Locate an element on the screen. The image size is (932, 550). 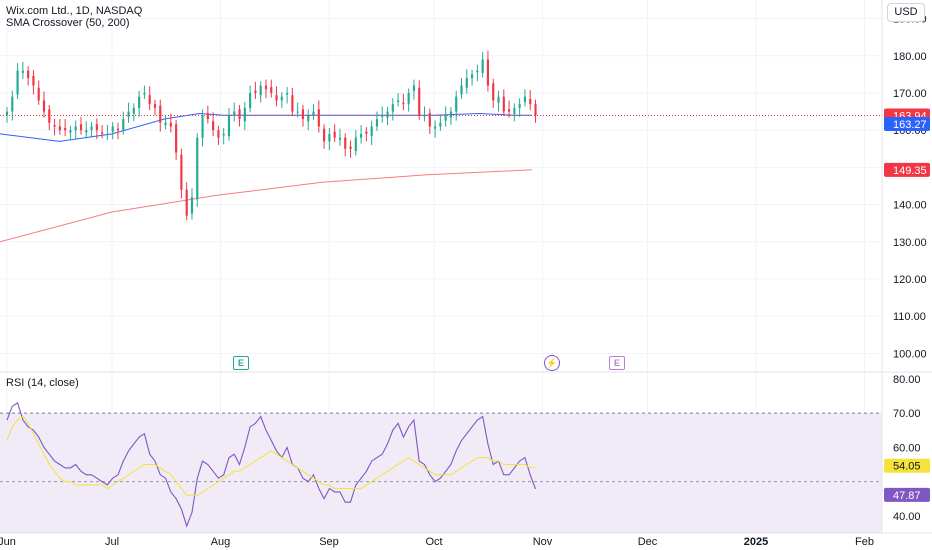
price-value-label: 149.35 is located at coordinates (910, 171).